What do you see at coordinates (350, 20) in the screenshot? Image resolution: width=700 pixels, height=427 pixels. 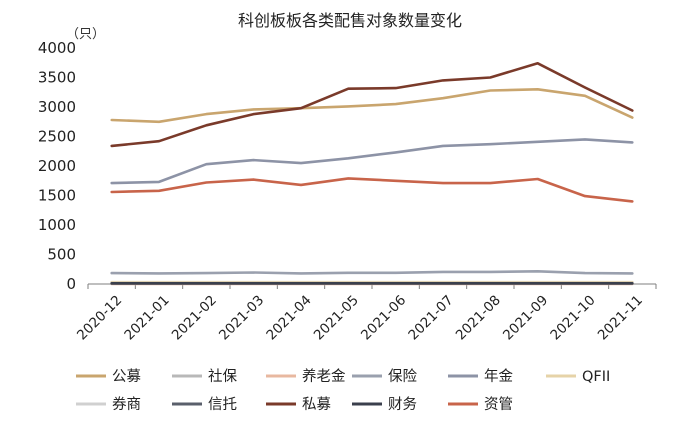 I see `chart-title: 科创板板各类配售对象数量变化` at bounding box center [350, 20].